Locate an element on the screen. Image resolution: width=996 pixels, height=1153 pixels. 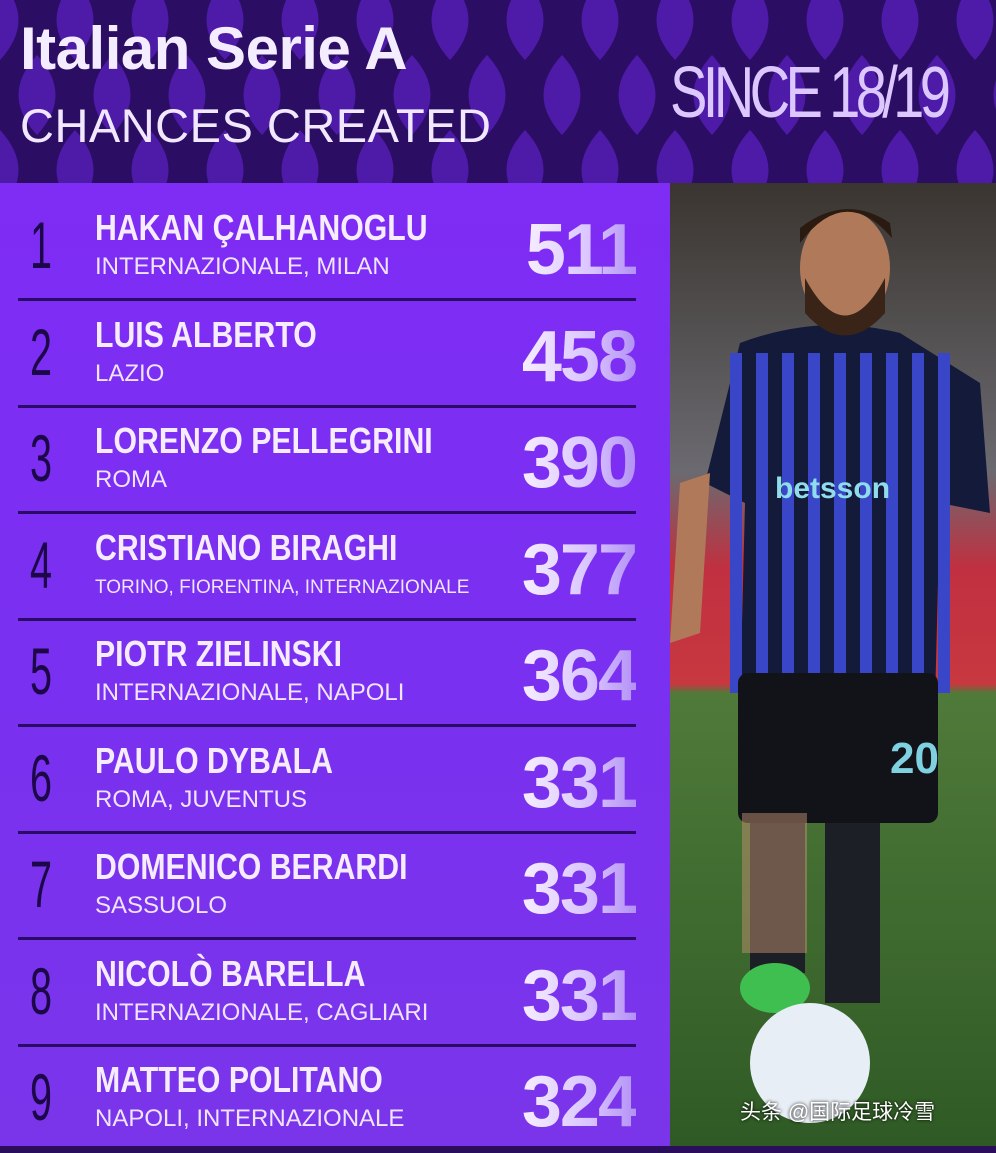
rank: 9 is located at coordinates (41, 1097).